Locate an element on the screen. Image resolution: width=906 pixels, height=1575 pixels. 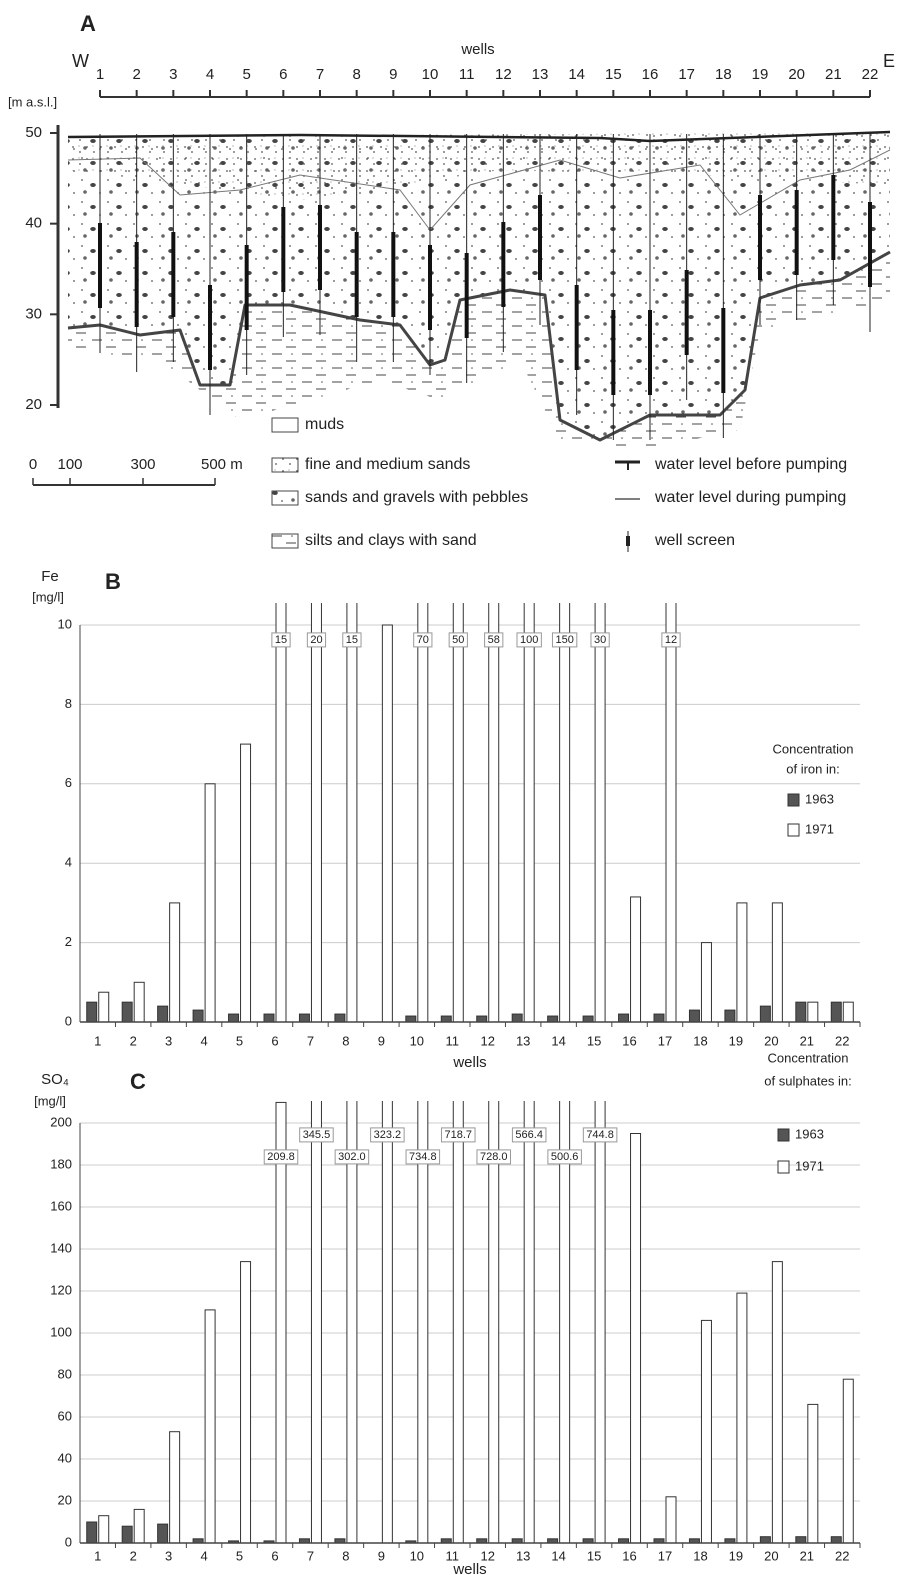
data-label: 345.5 is located at coordinates (317, 1135).